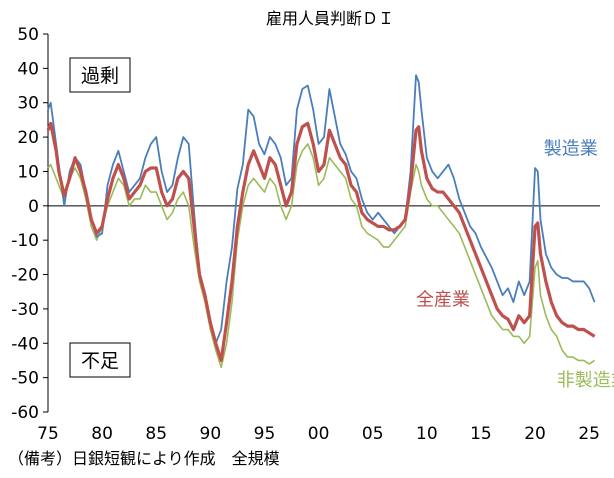  What do you see at coordinates (48, 434) in the screenshot?
I see `x-tick-label: 75` at bounding box center [48, 434].